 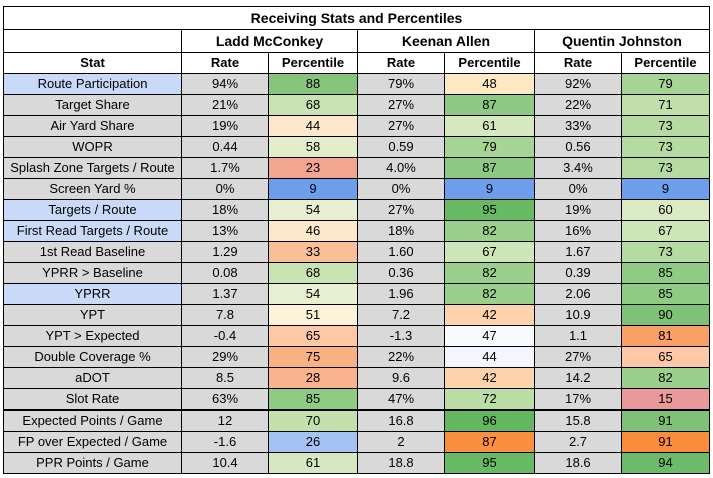 What do you see at coordinates (401, 420) in the screenshot?
I see `rate-cell: 16.8` at bounding box center [401, 420].